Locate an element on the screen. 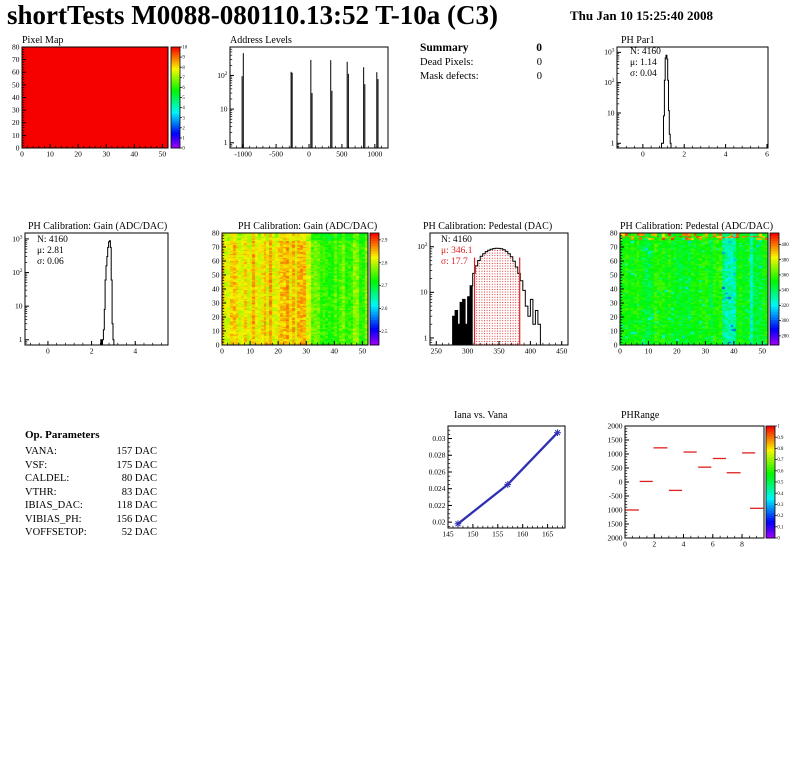 The image size is (796, 772). stat-line: μ: 1.14 is located at coordinates (643, 63).